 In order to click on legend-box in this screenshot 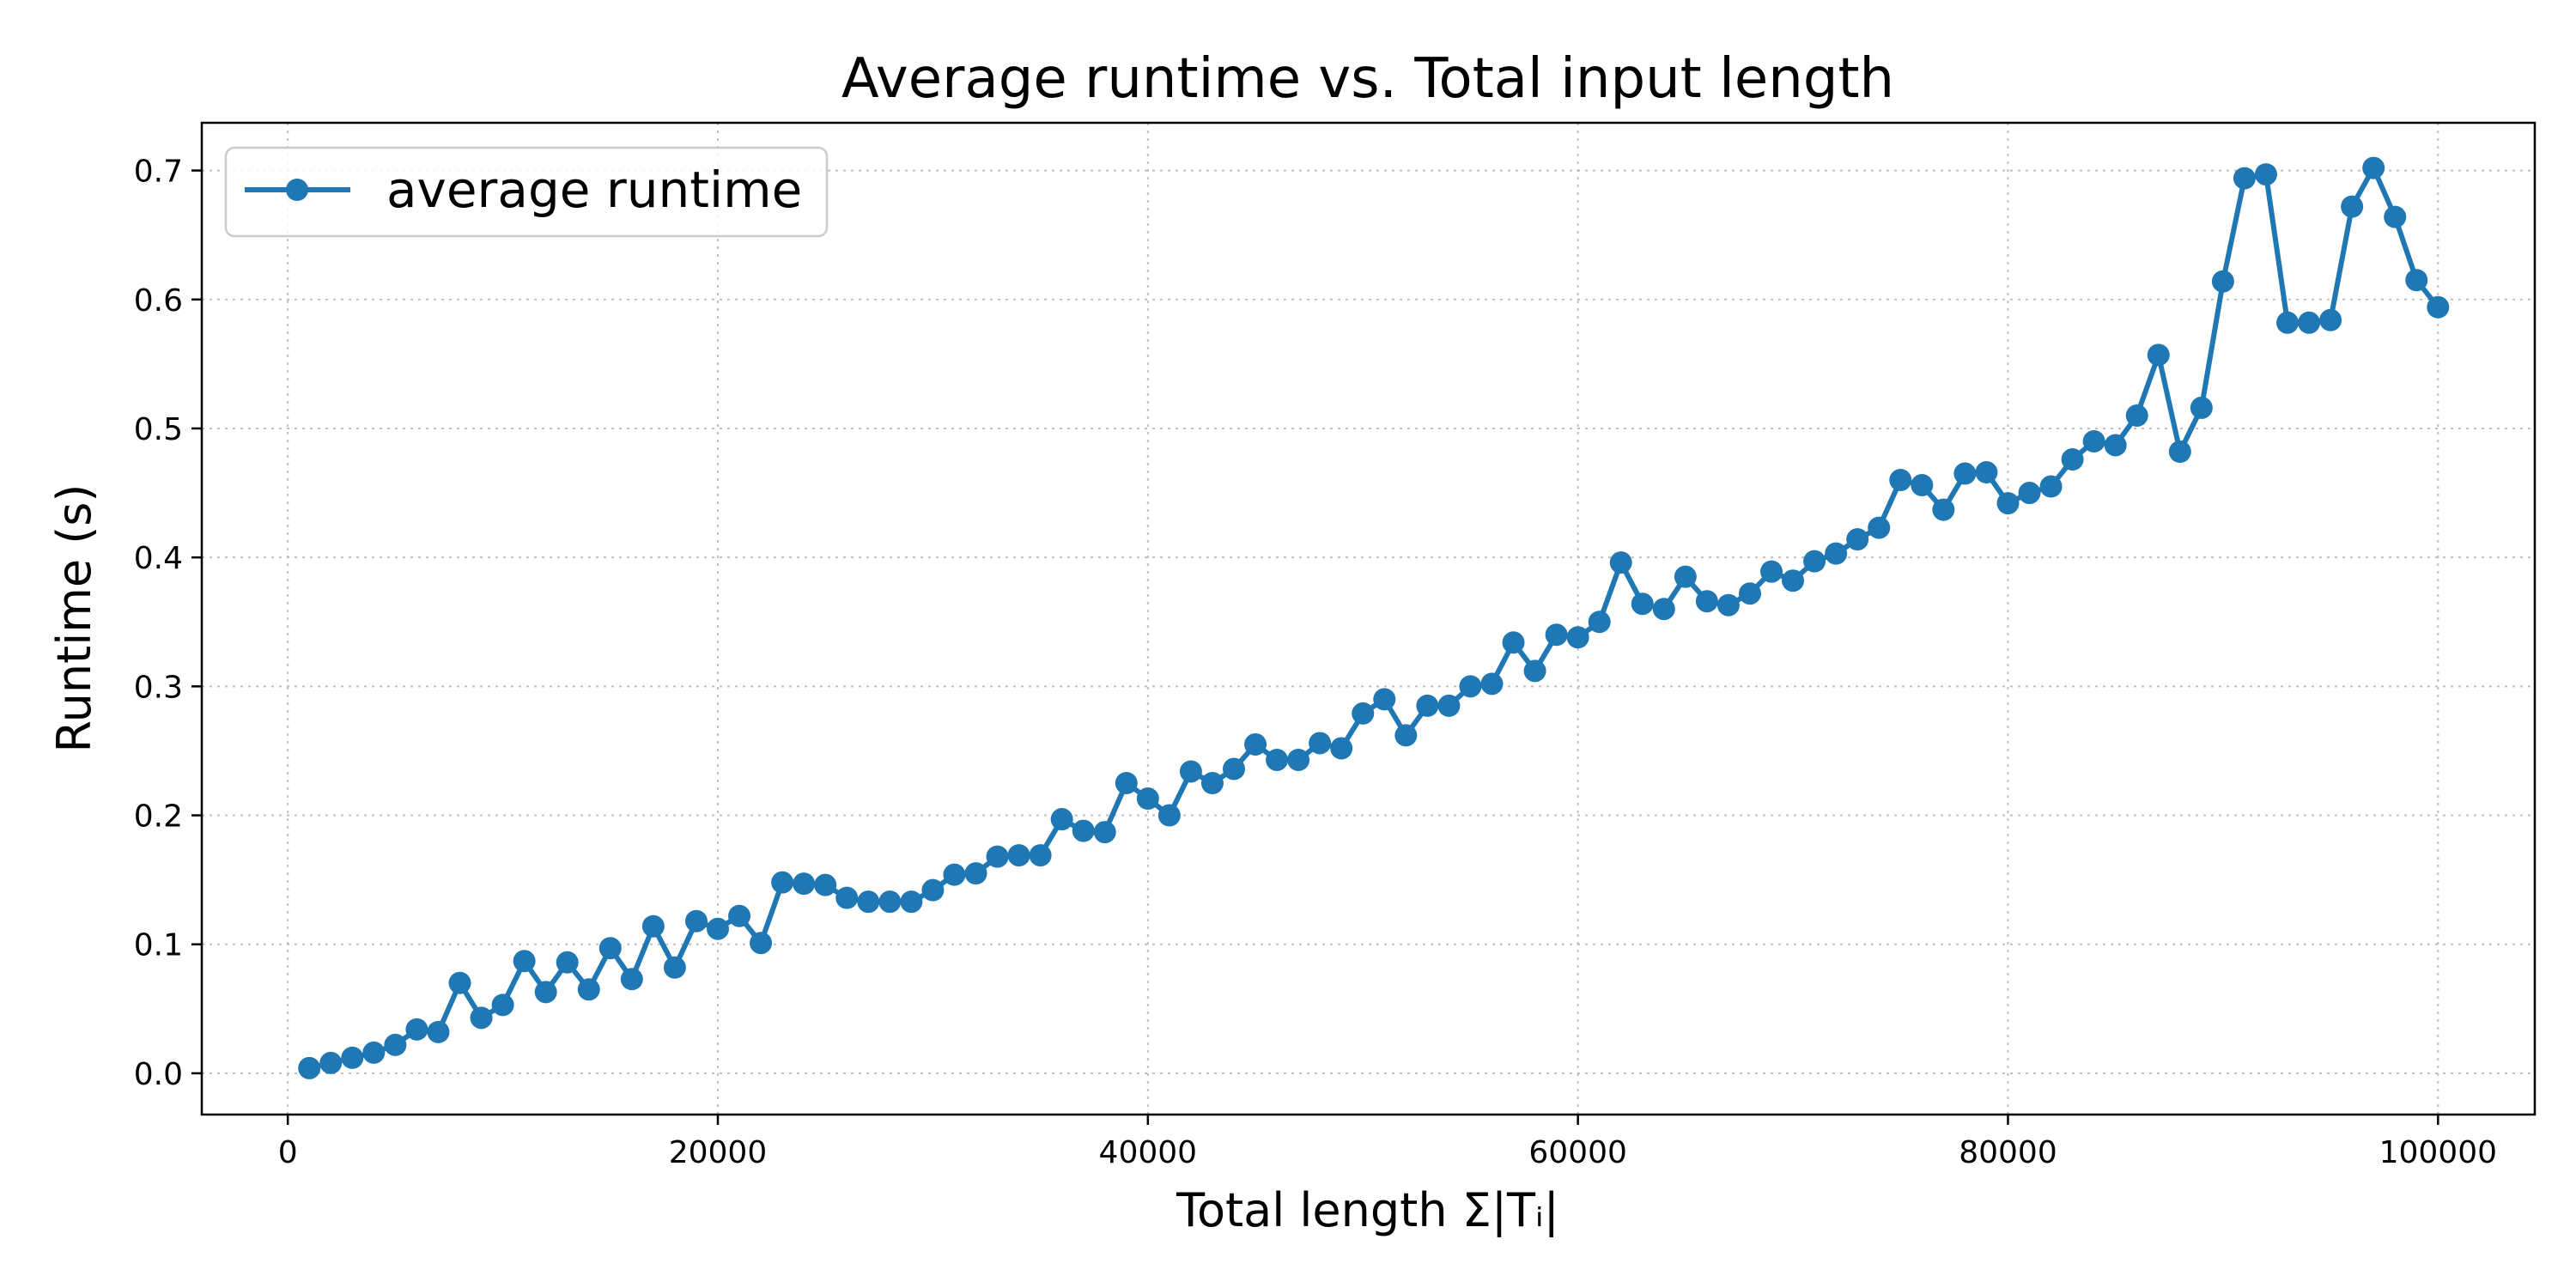, I will do `click(526, 192)`.